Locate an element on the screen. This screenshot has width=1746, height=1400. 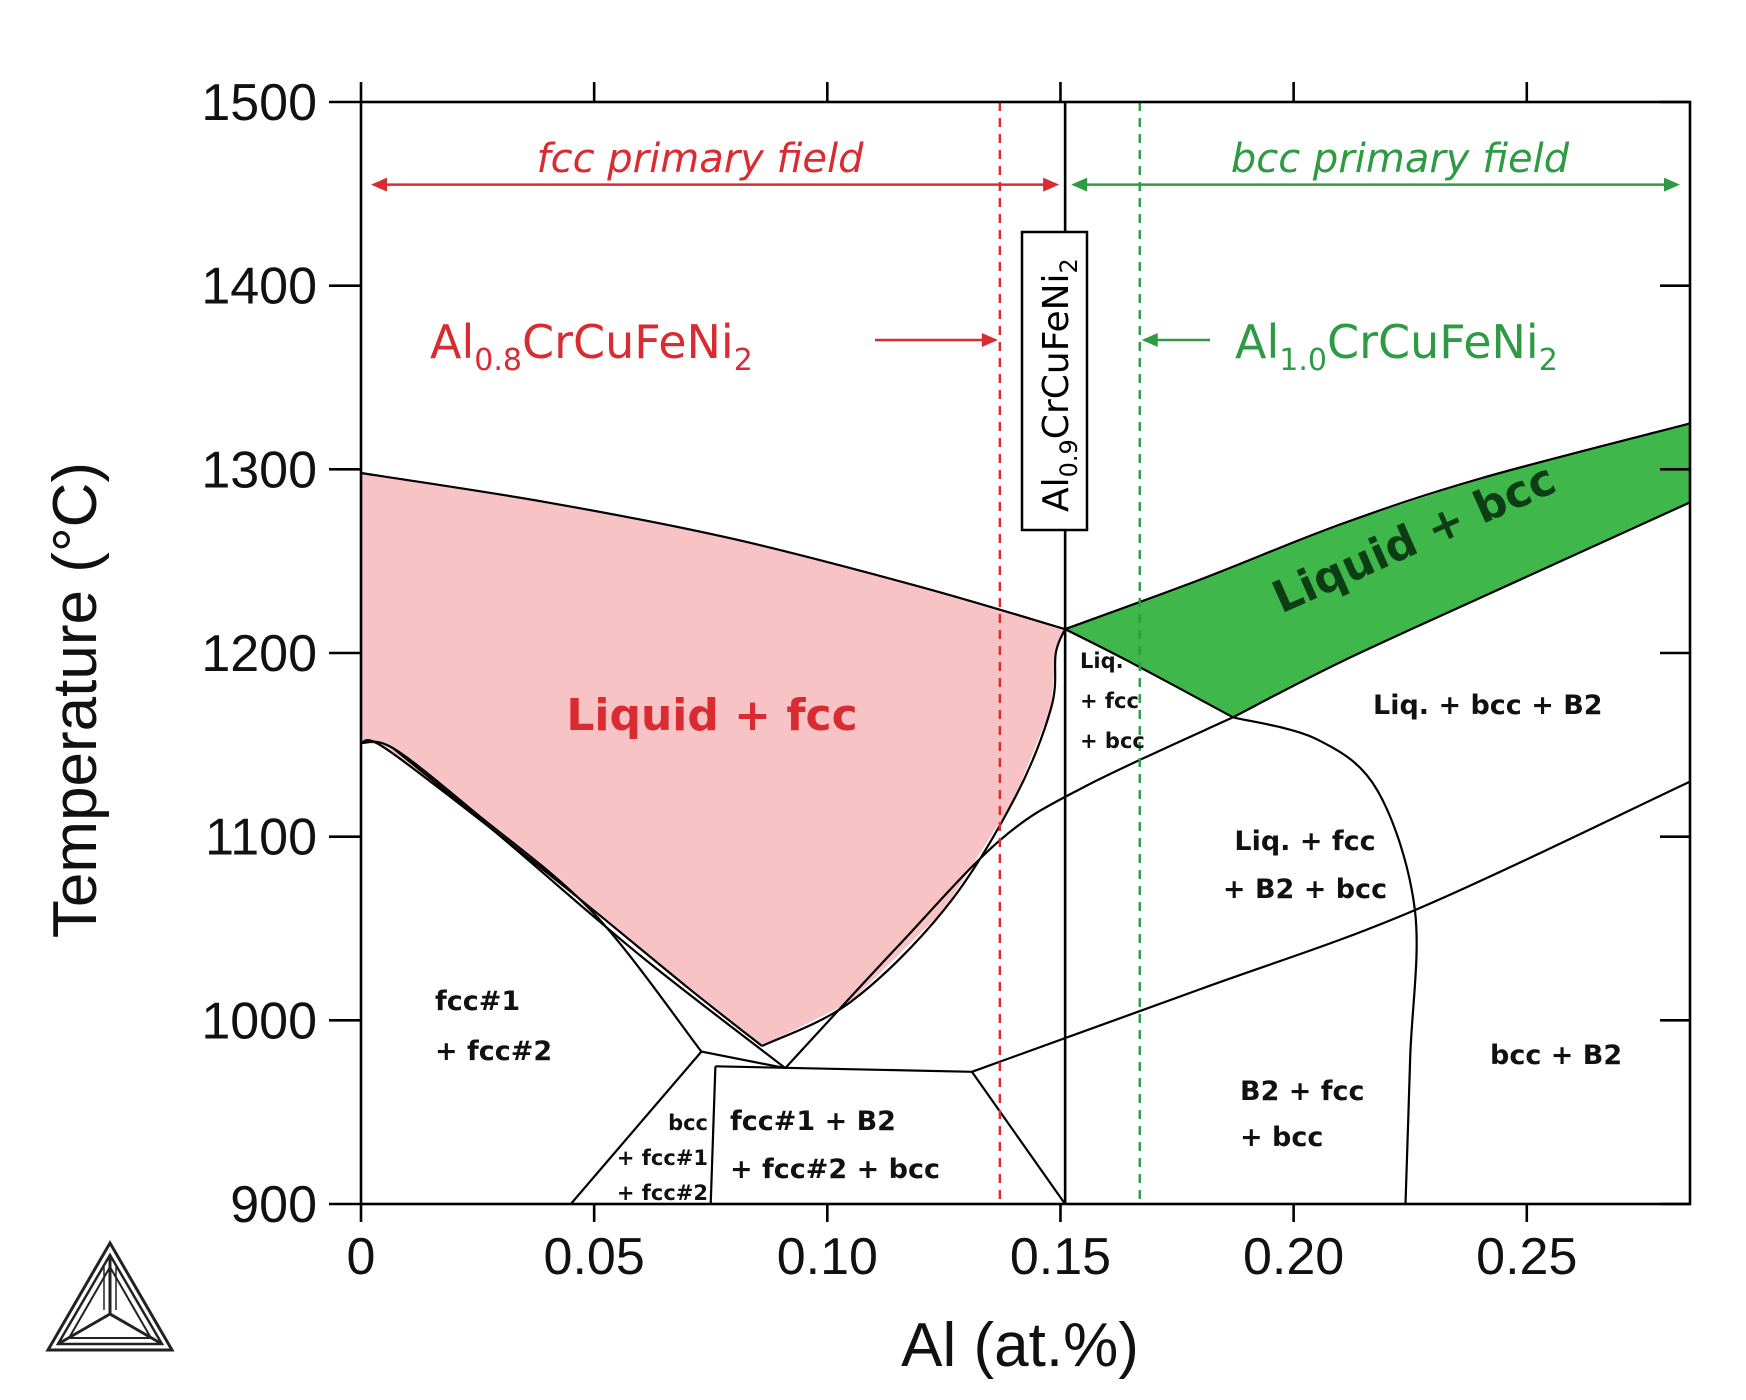
thermo-calc-logo-icon is located at coordinates (110, 1296).